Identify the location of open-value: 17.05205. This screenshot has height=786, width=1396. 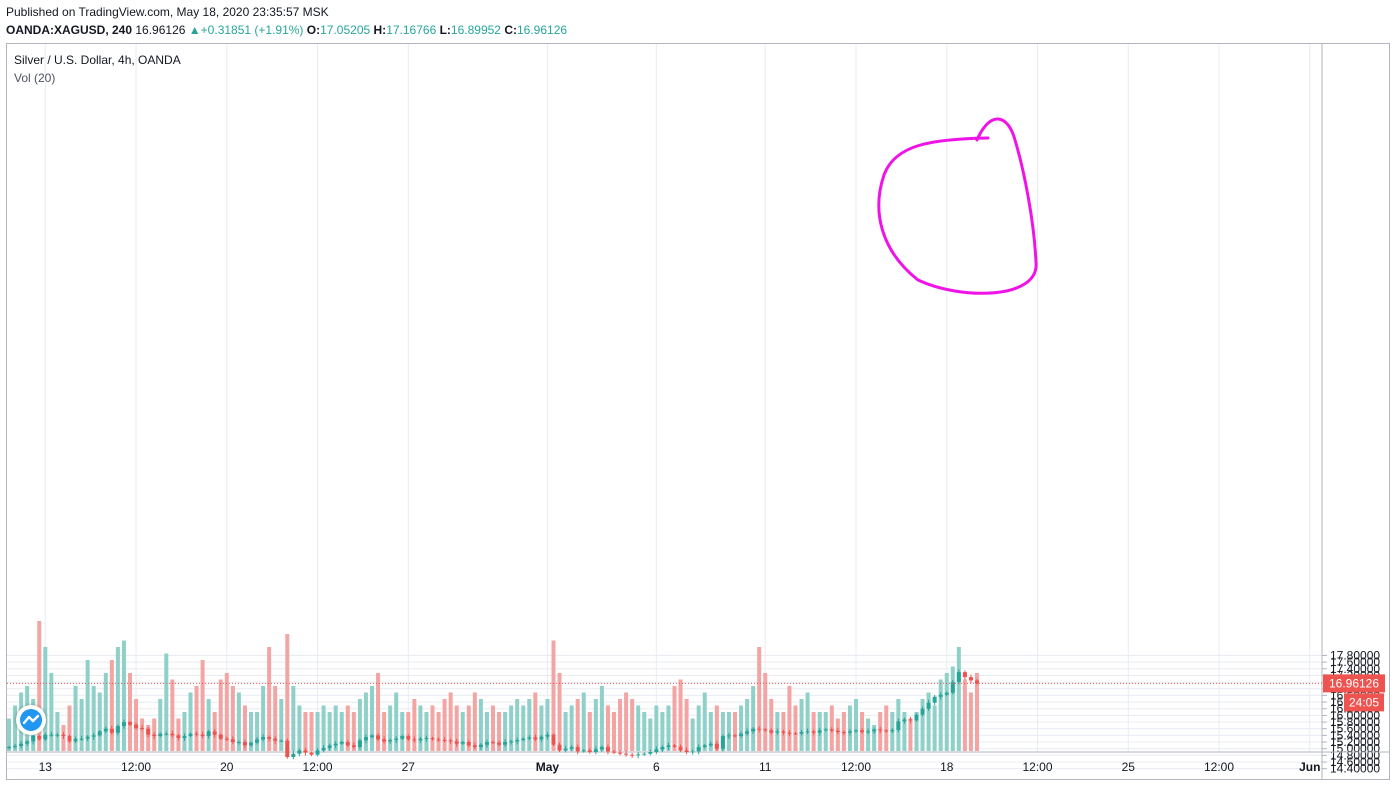
(345, 30).